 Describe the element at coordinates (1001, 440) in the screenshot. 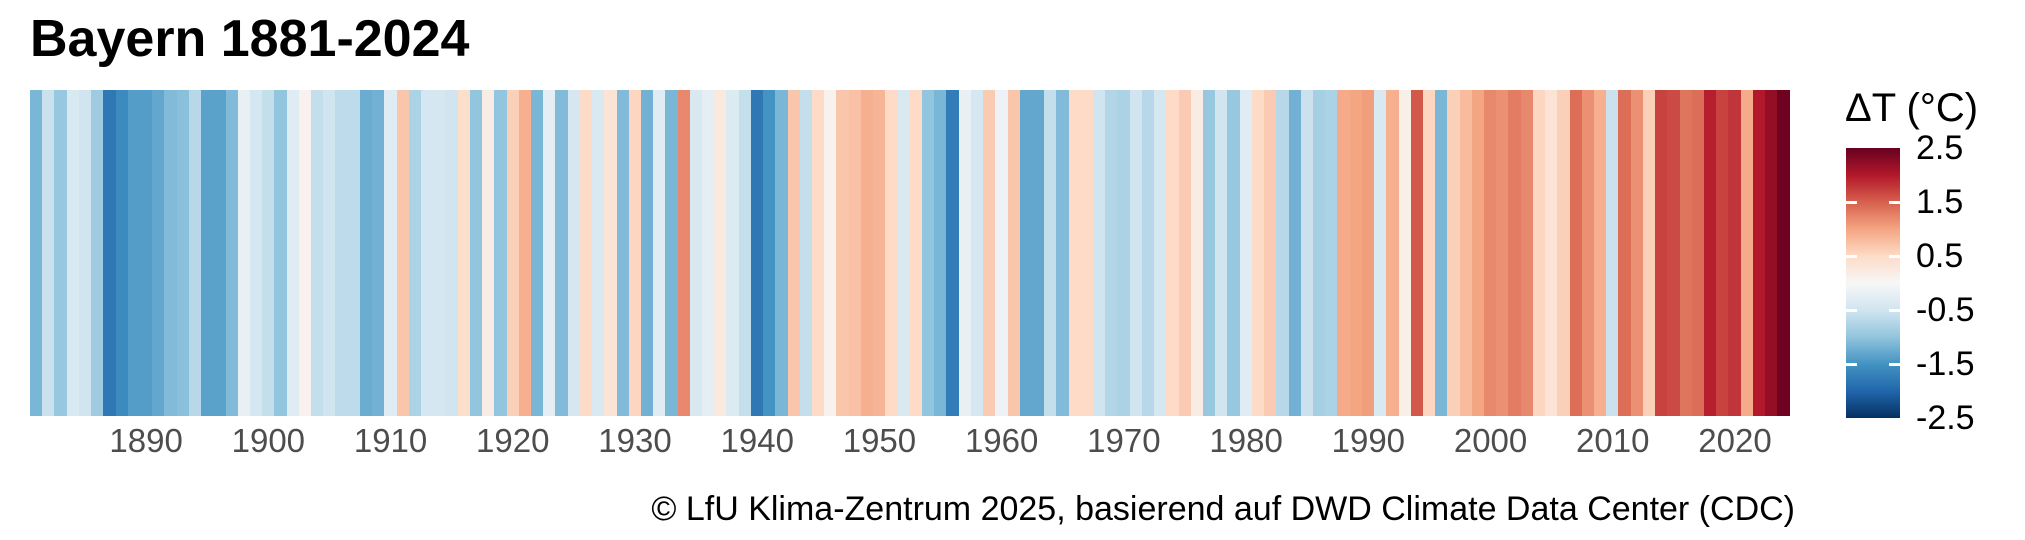

I see `x-axis-tick-label: 1960` at that location.